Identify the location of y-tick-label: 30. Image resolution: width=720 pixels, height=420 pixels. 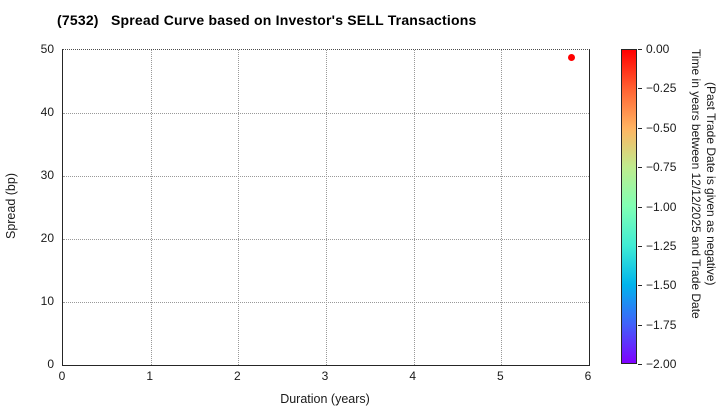
(47, 175).